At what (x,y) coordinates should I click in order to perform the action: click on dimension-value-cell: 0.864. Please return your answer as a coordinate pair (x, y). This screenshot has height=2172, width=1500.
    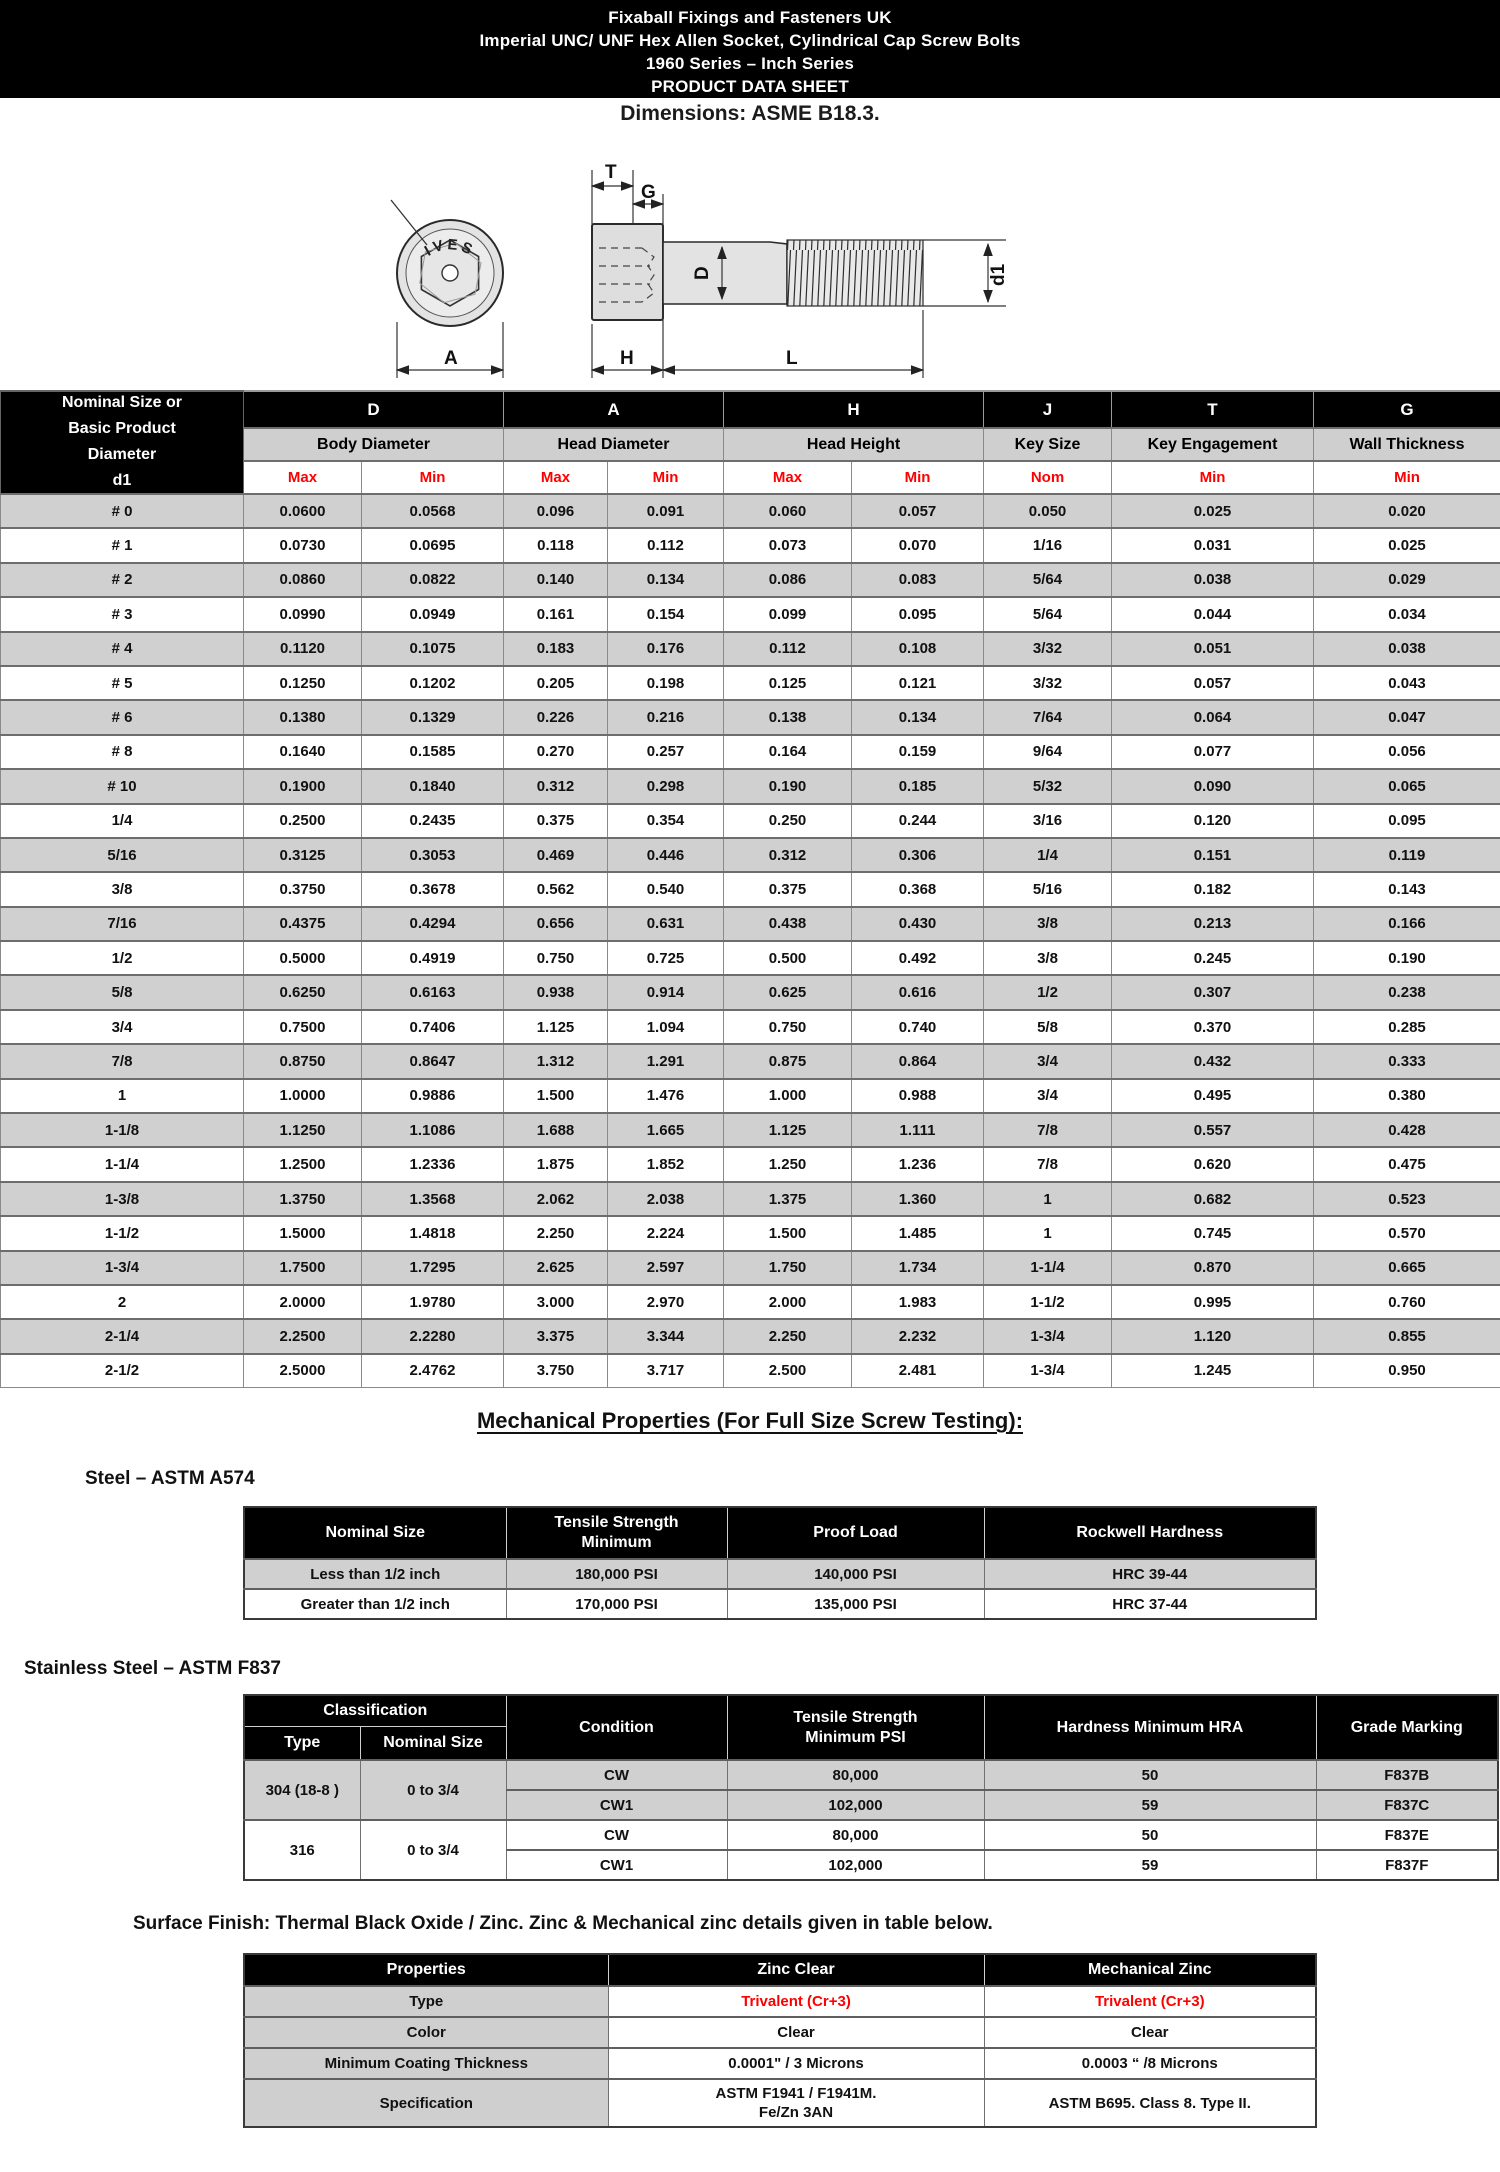
    Looking at the image, I should click on (917, 1061).